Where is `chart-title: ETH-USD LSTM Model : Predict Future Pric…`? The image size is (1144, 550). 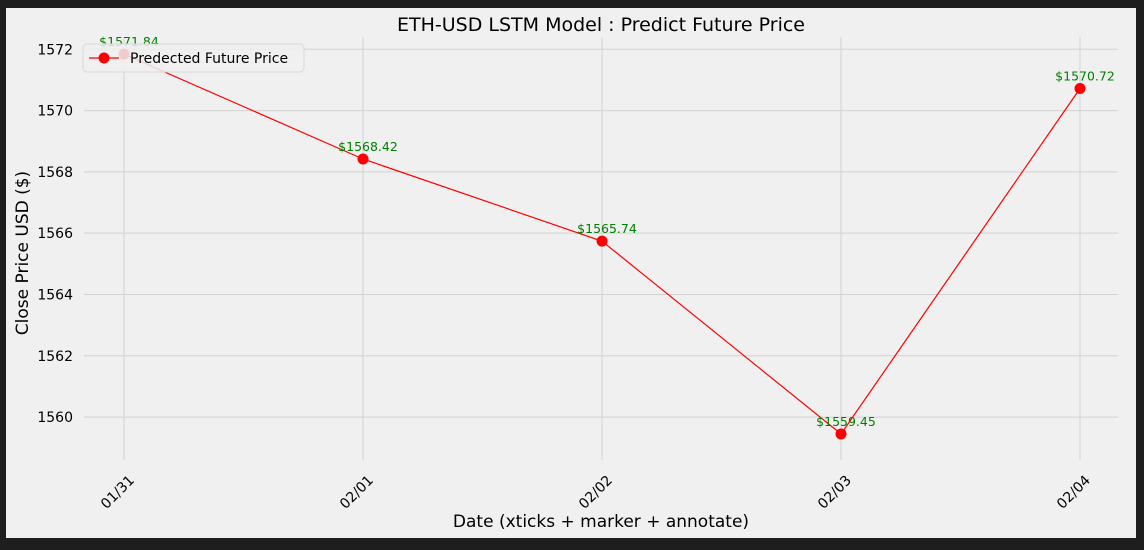 chart-title: ETH-USD LSTM Model : Predict Future Pric… is located at coordinates (601, 25).